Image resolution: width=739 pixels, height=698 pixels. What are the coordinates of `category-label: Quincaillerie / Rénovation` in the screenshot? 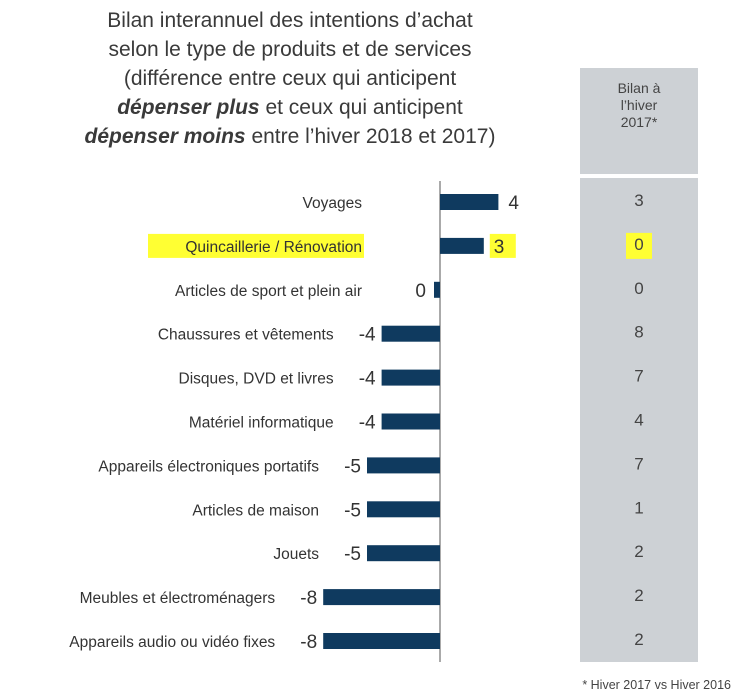 It's located at (273, 247).